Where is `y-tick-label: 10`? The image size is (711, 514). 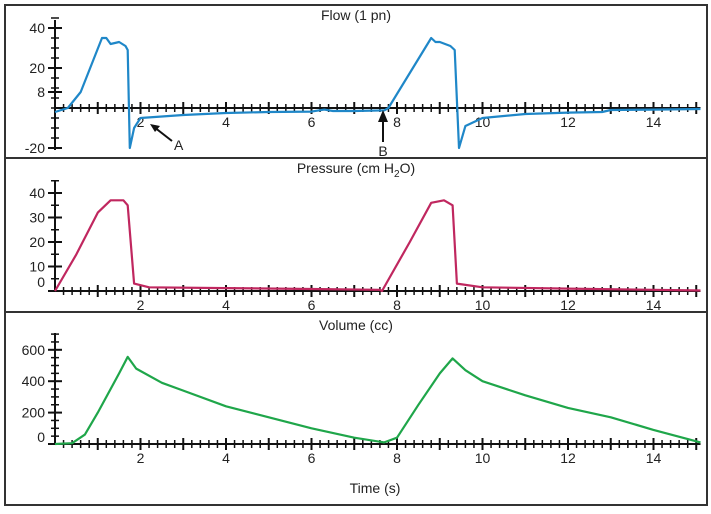
y-tick-label: 10 is located at coordinates (37, 267).